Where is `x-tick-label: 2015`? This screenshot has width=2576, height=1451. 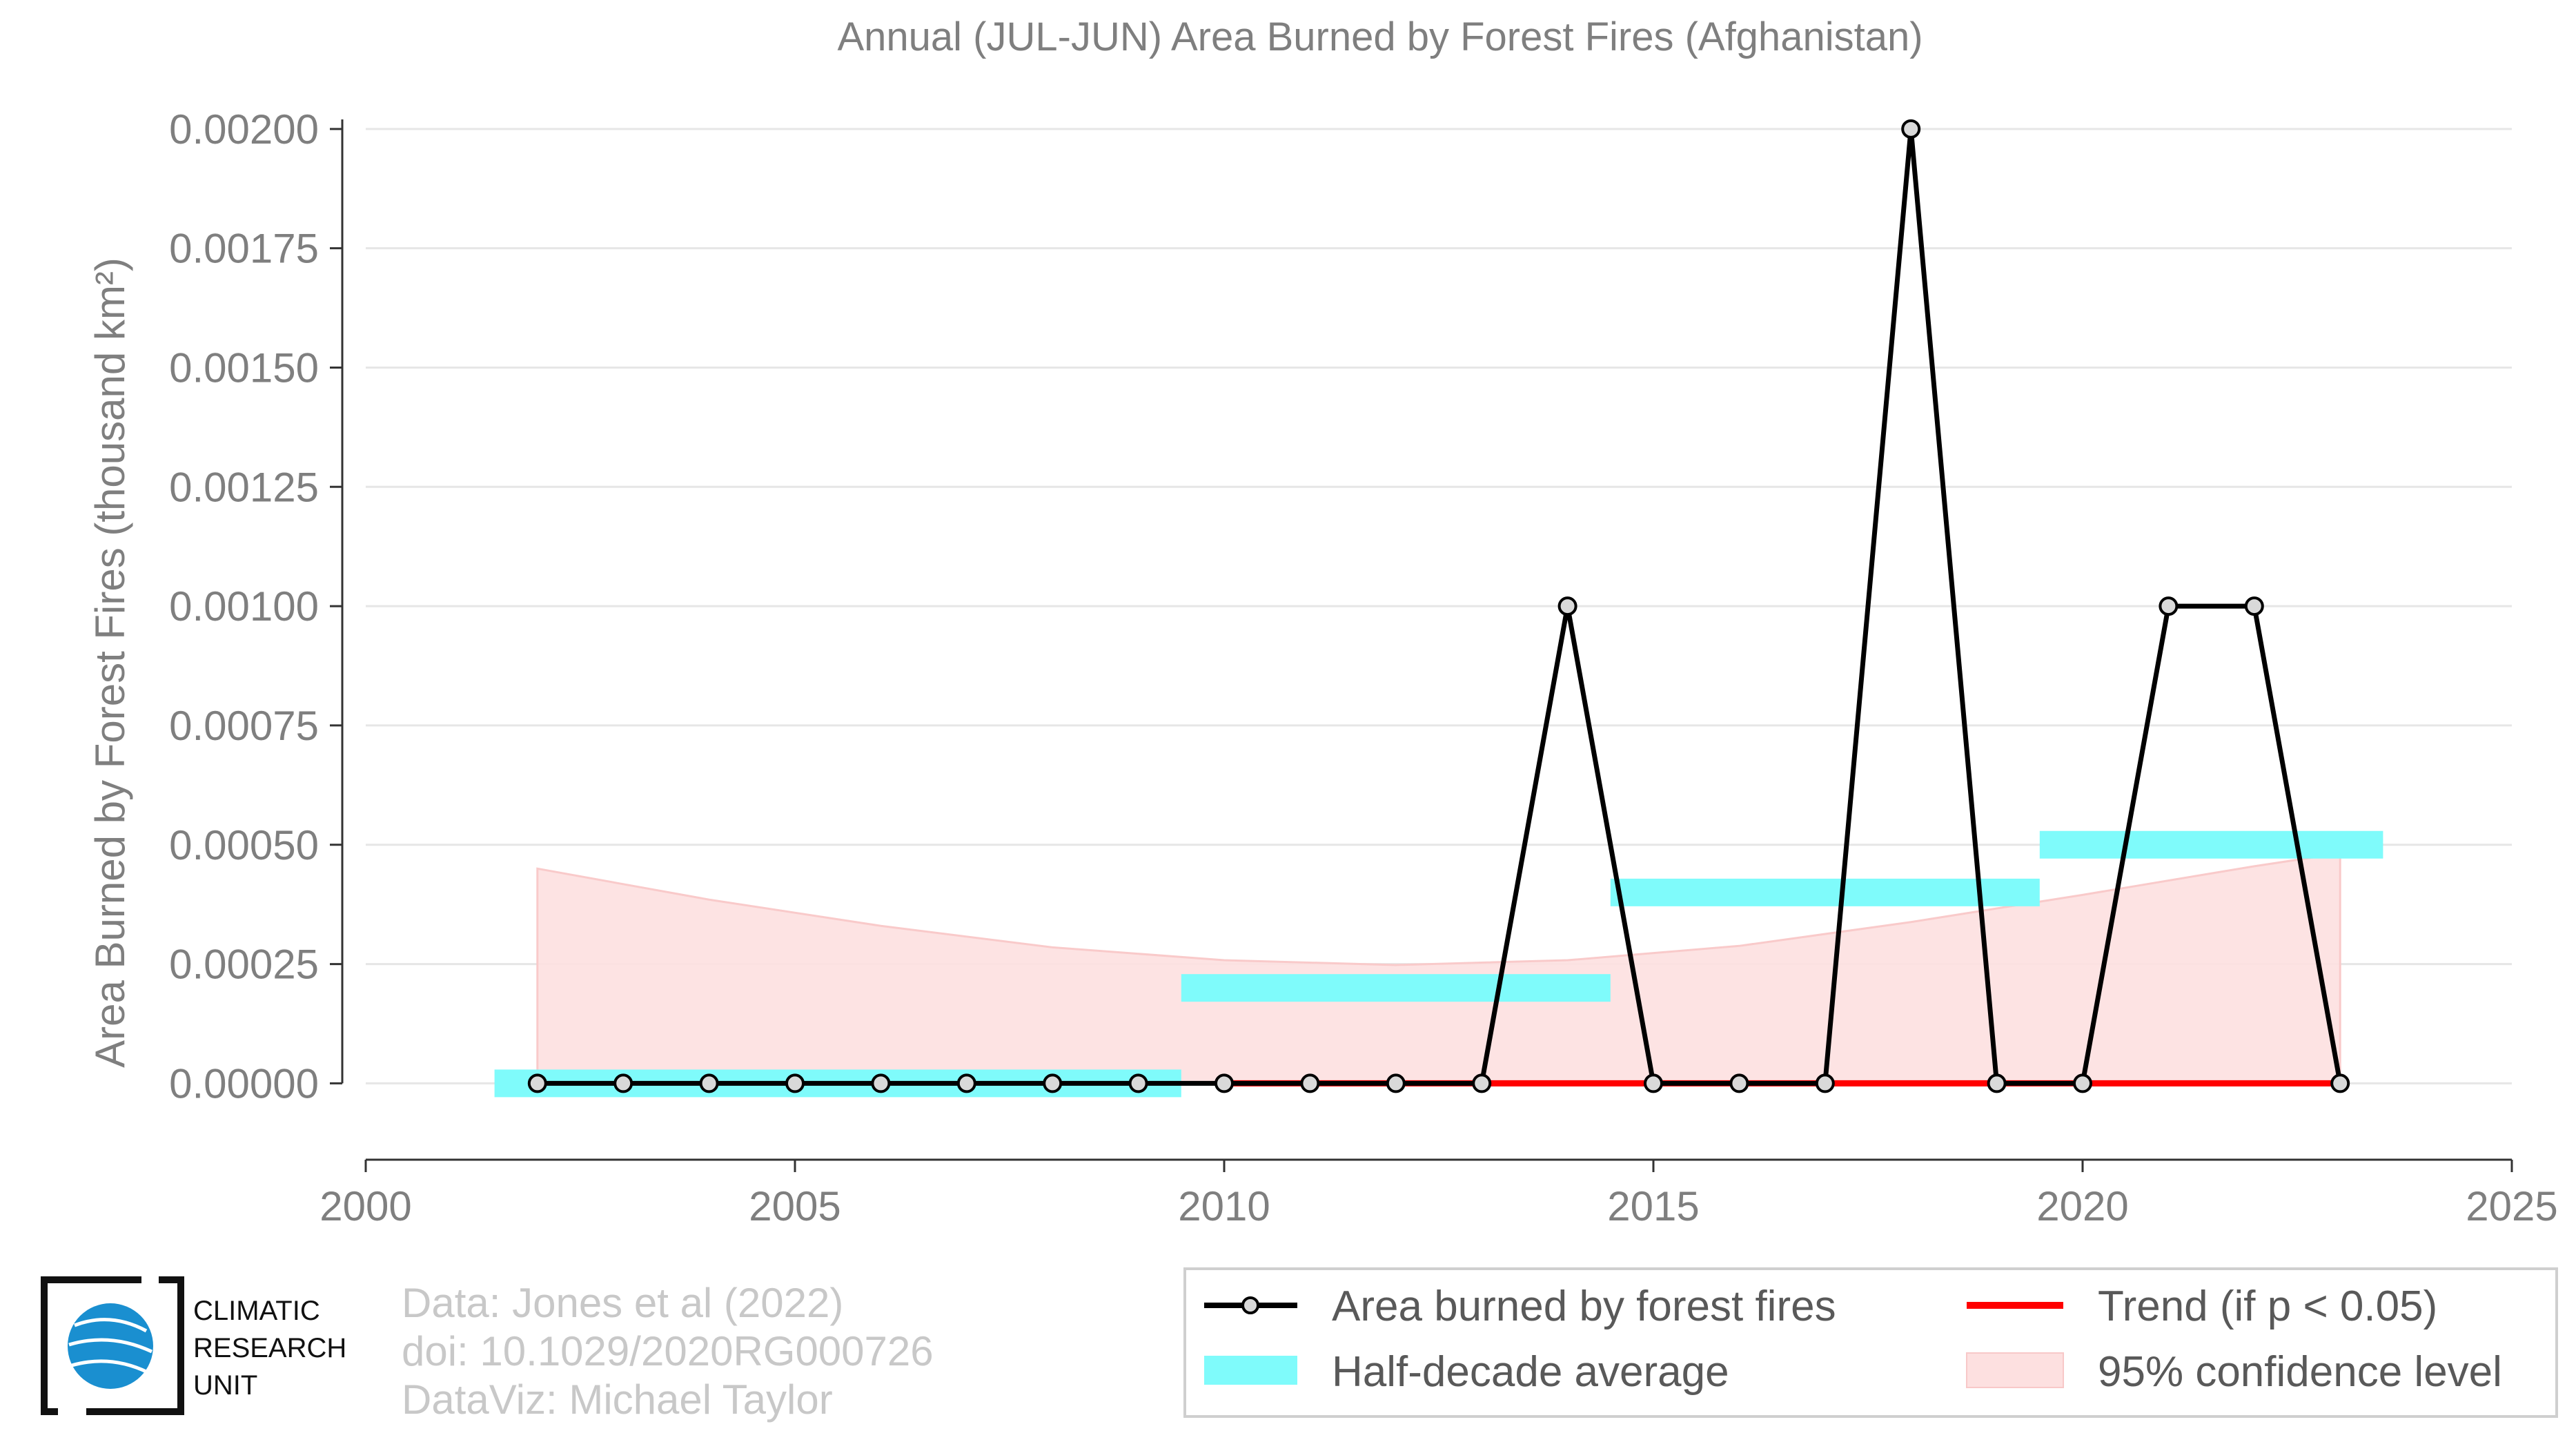
x-tick-label: 2015 is located at coordinates (1653, 1206).